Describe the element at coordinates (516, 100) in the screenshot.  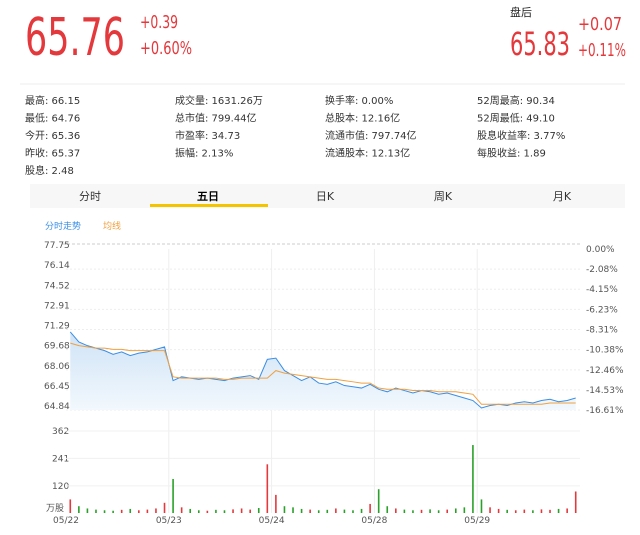
I see `stat: 52周最高: 90.34` at that location.